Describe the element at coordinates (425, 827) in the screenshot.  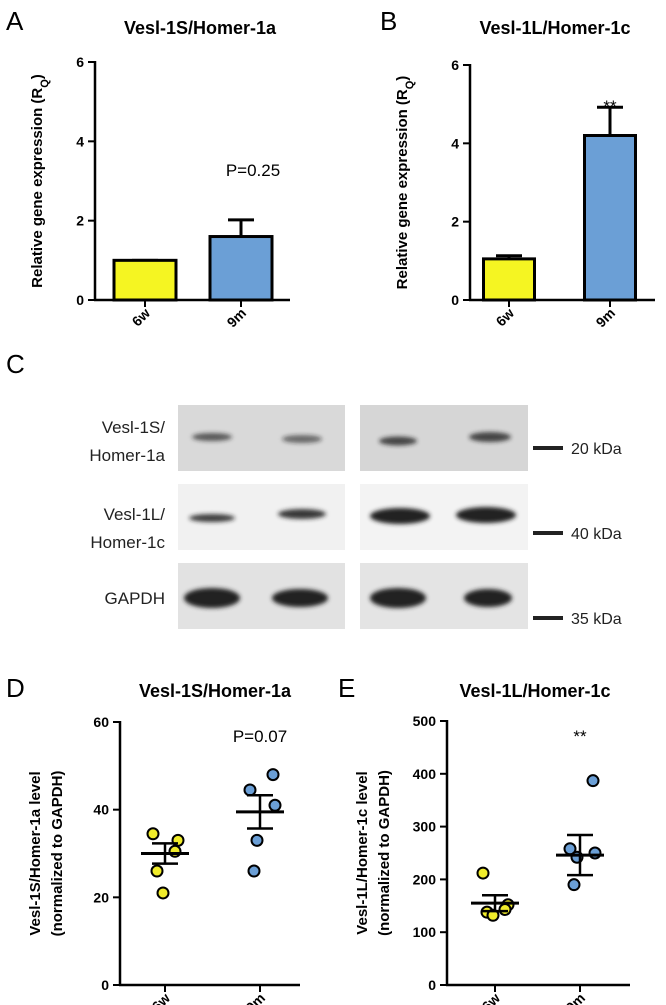
I see `y-tick-label: 300` at that location.